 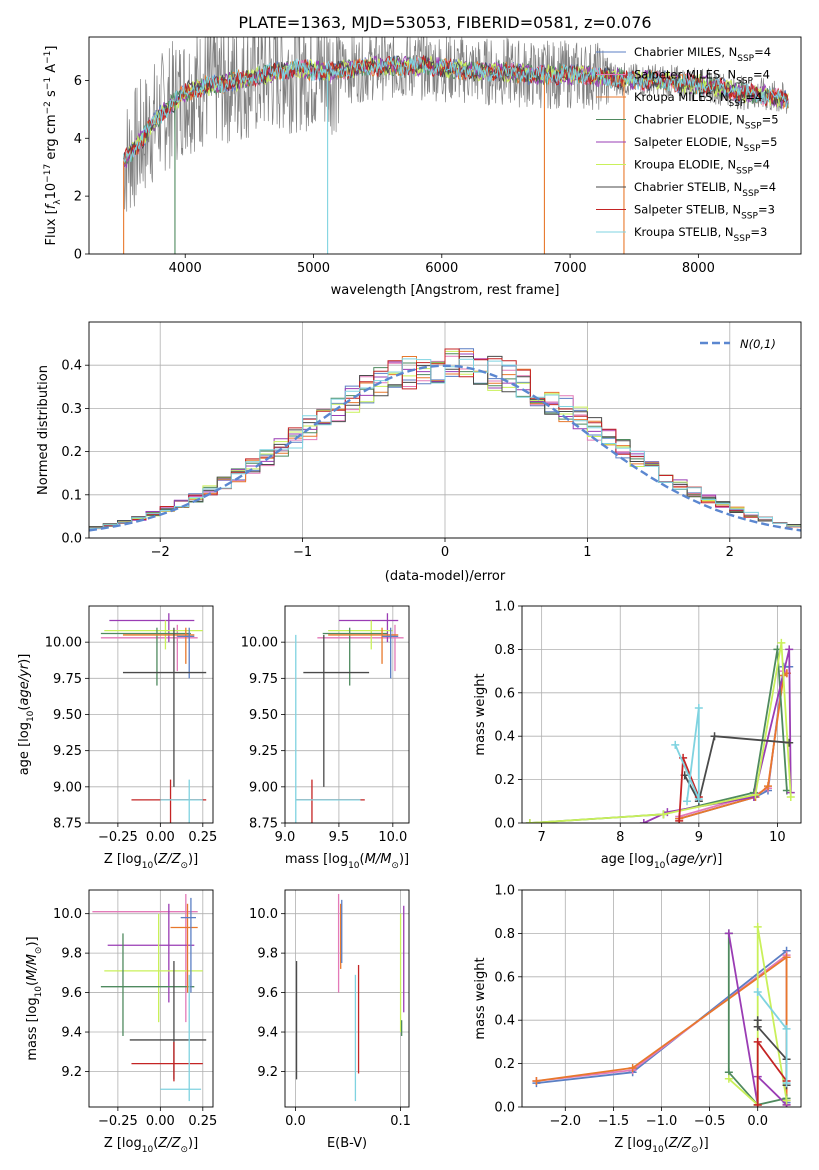 What do you see at coordinates (698, 268) in the screenshot?
I see `x-tick-label: 8000` at bounding box center [698, 268].